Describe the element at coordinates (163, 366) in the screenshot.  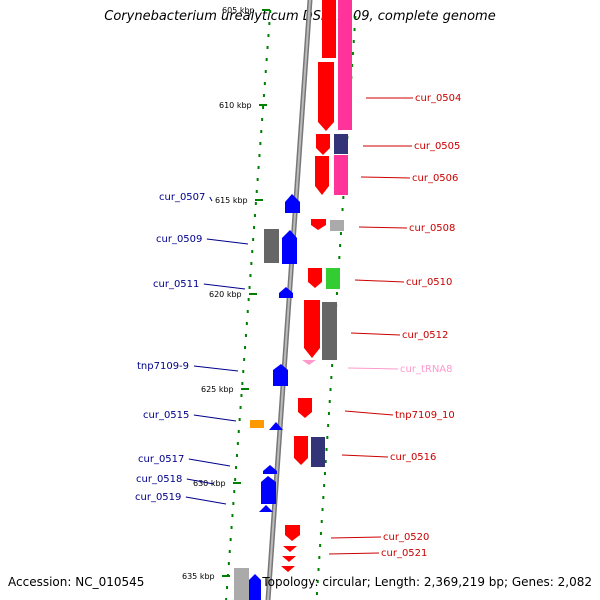
I see `gene-label-tnp7109-9: tnp7109-9` at that location.